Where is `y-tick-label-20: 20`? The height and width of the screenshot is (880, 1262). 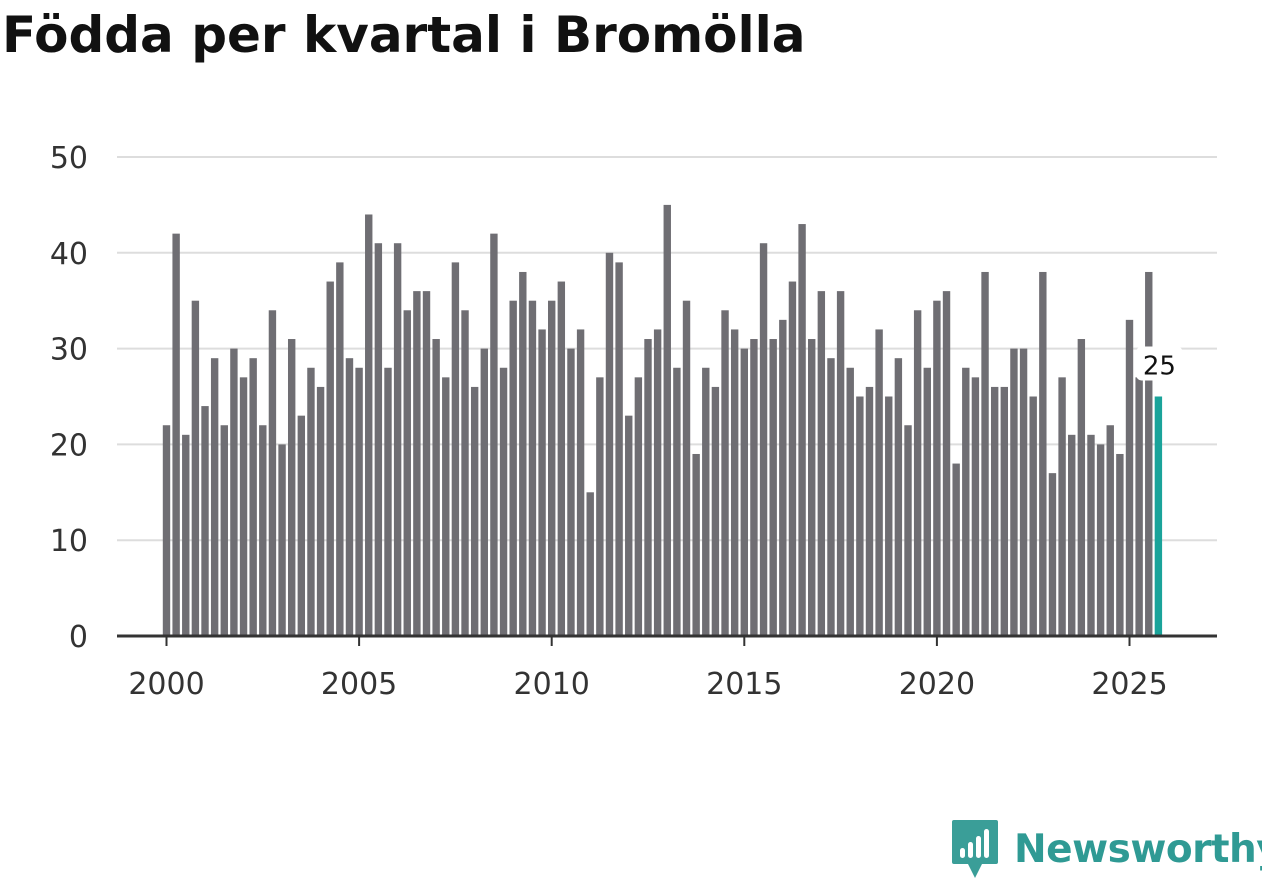 y-tick-label-20: 20 is located at coordinates (69, 445).